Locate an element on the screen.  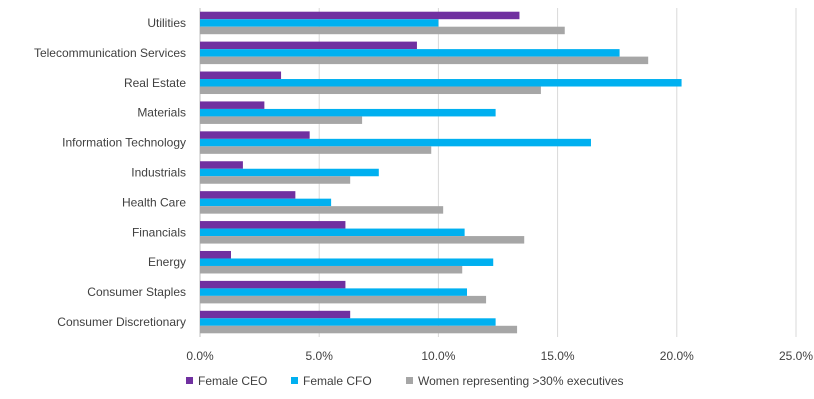
x-axis-tick-labels: 0.0% 5.0% 10.0% 15.0% 20.0% 25.0% is located at coordinates (499, 356).